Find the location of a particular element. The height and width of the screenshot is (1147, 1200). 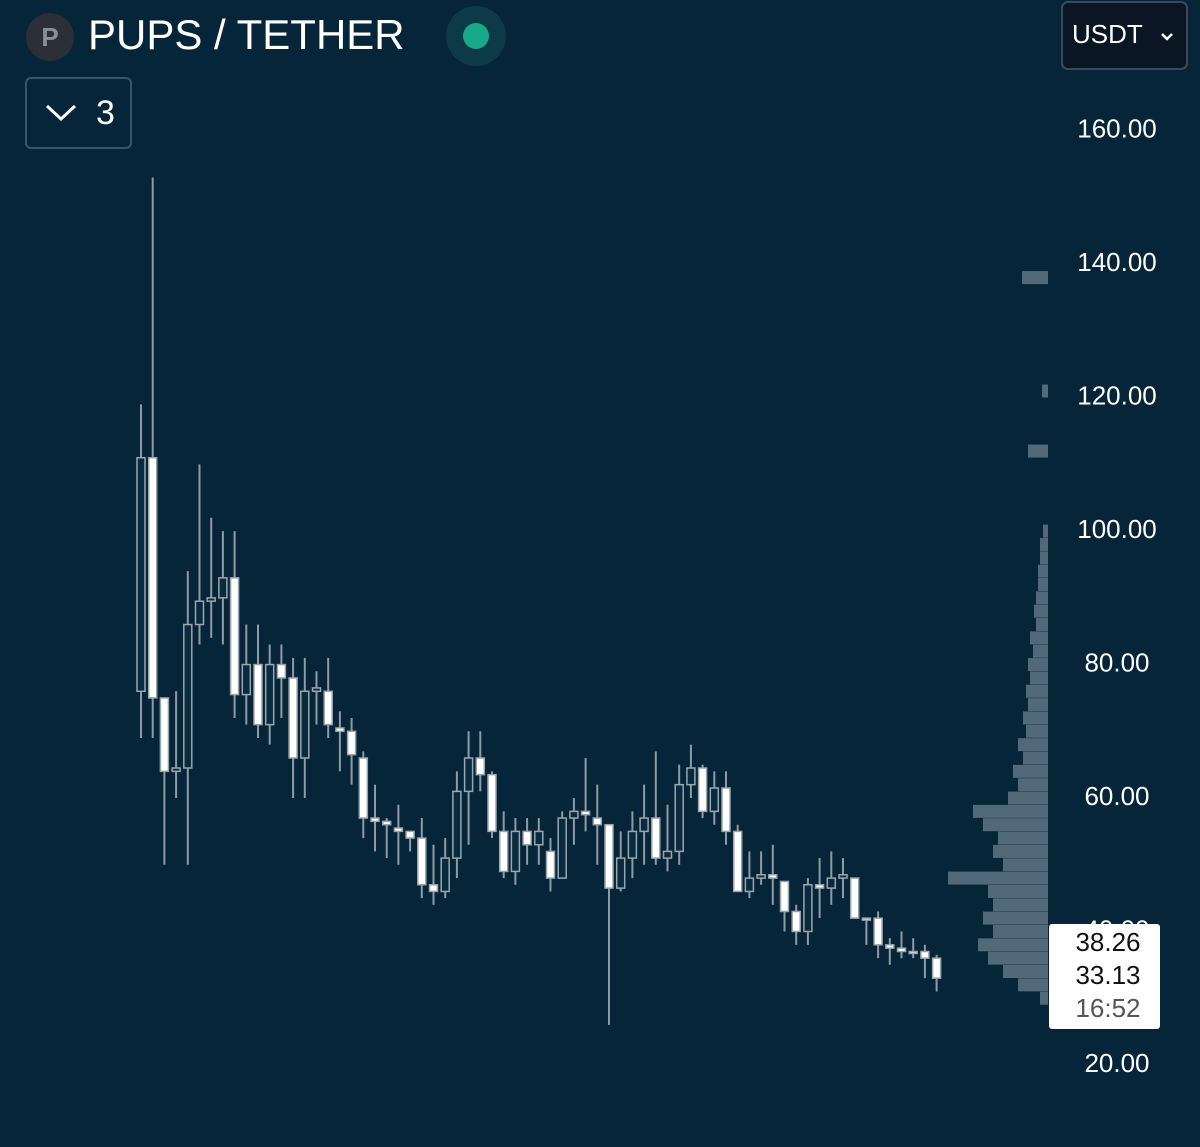

coin-letter: P is located at coordinates (49, 37).